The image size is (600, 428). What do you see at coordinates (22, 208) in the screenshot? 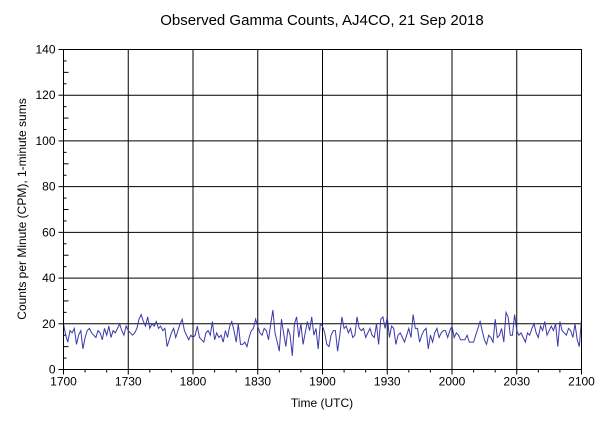
I see `y-axis-label: Counts per Minute (CPM), 1-minute sums` at bounding box center [22, 208].